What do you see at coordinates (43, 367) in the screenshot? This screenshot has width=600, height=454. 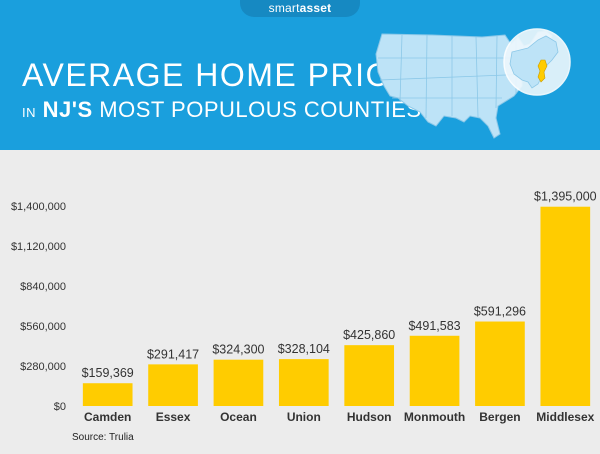 I see `y-tick-label: $280,000` at bounding box center [43, 367].